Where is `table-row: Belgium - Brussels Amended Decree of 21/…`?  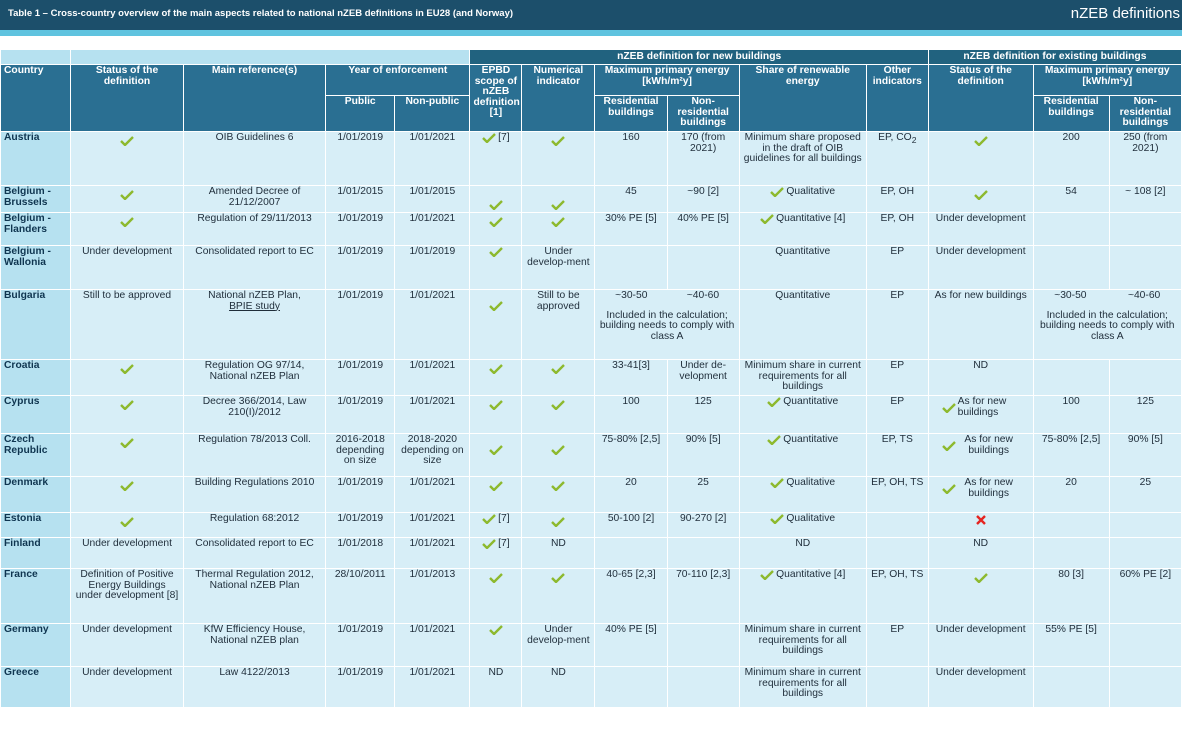 table-row: Belgium - Brussels Amended Decree of 21/… is located at coordinates (591, 199).